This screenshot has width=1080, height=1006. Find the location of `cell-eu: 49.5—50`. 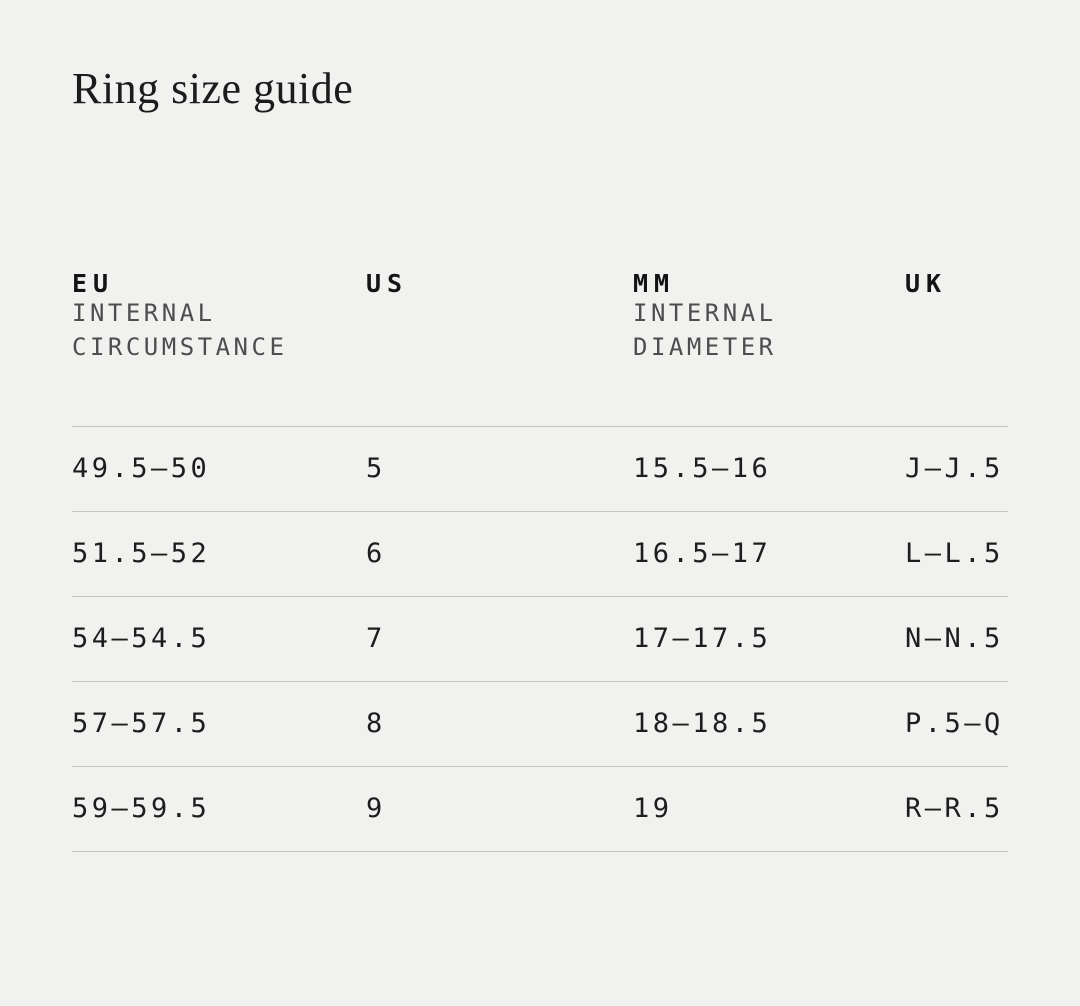

cell-eu: 49.5—50 is located at coordinates (141, 469).